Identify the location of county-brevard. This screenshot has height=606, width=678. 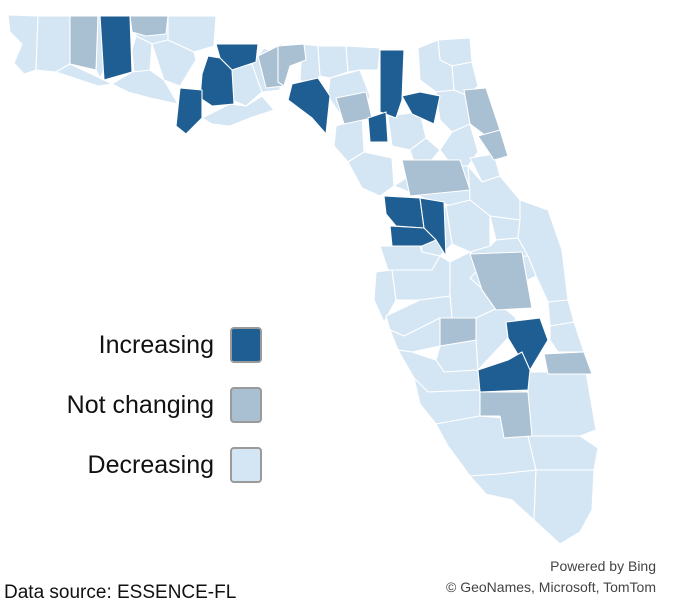
(543, 251).